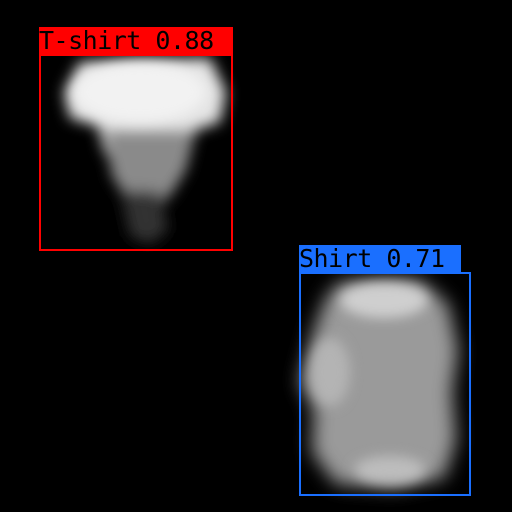 The height and width of the screenshot is (512, 512). Describe the element at coordinates (335, 259) in the screenshot. I see `shirt-label-name: Shirt` at that location.